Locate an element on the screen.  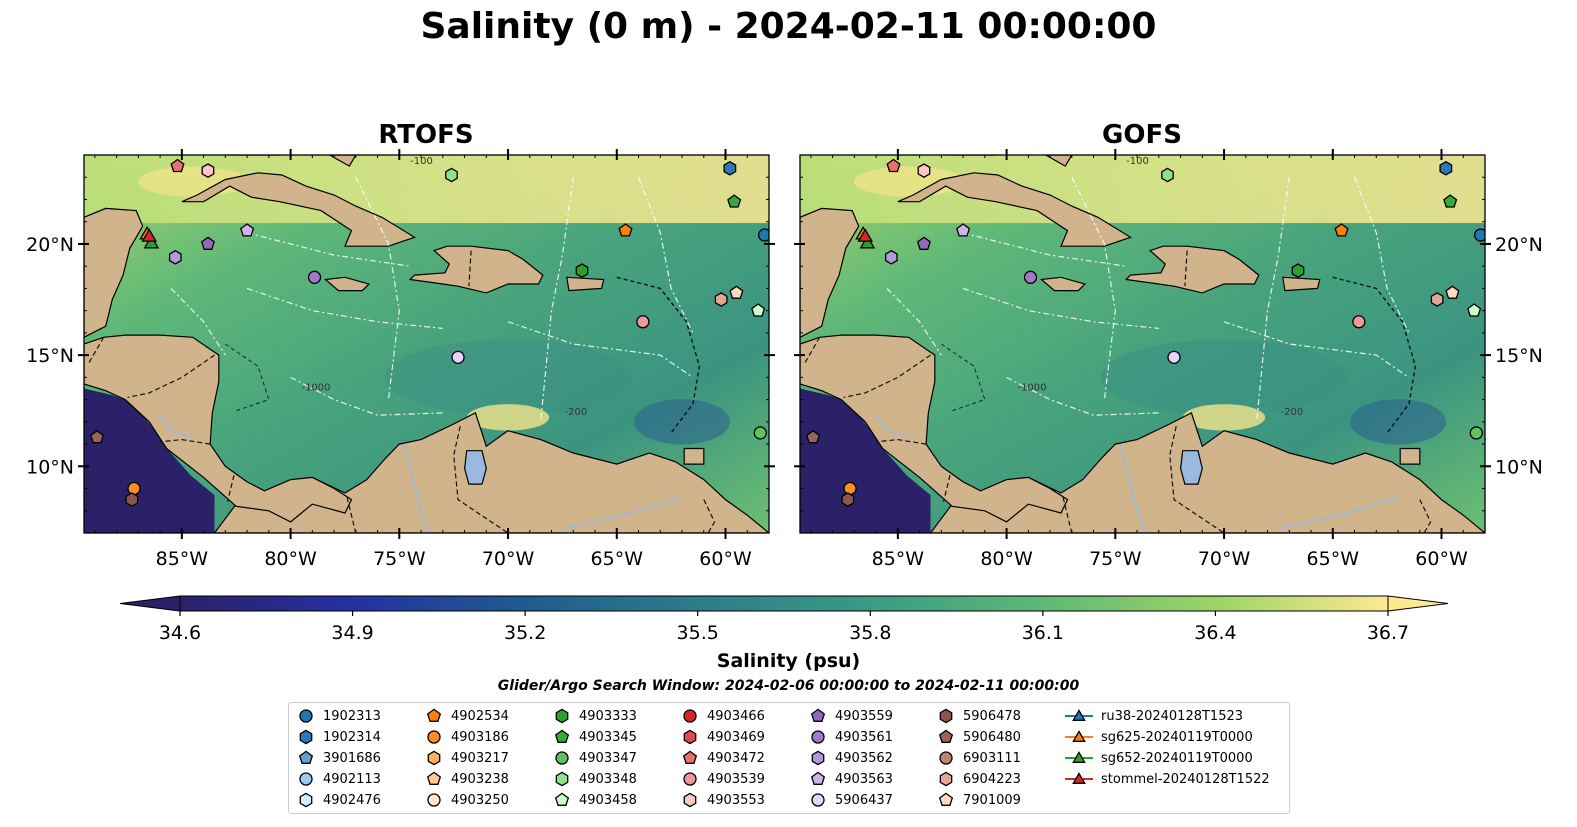
legend-label: sg652-20240119T0000 is located at coordinates (1177, 758).